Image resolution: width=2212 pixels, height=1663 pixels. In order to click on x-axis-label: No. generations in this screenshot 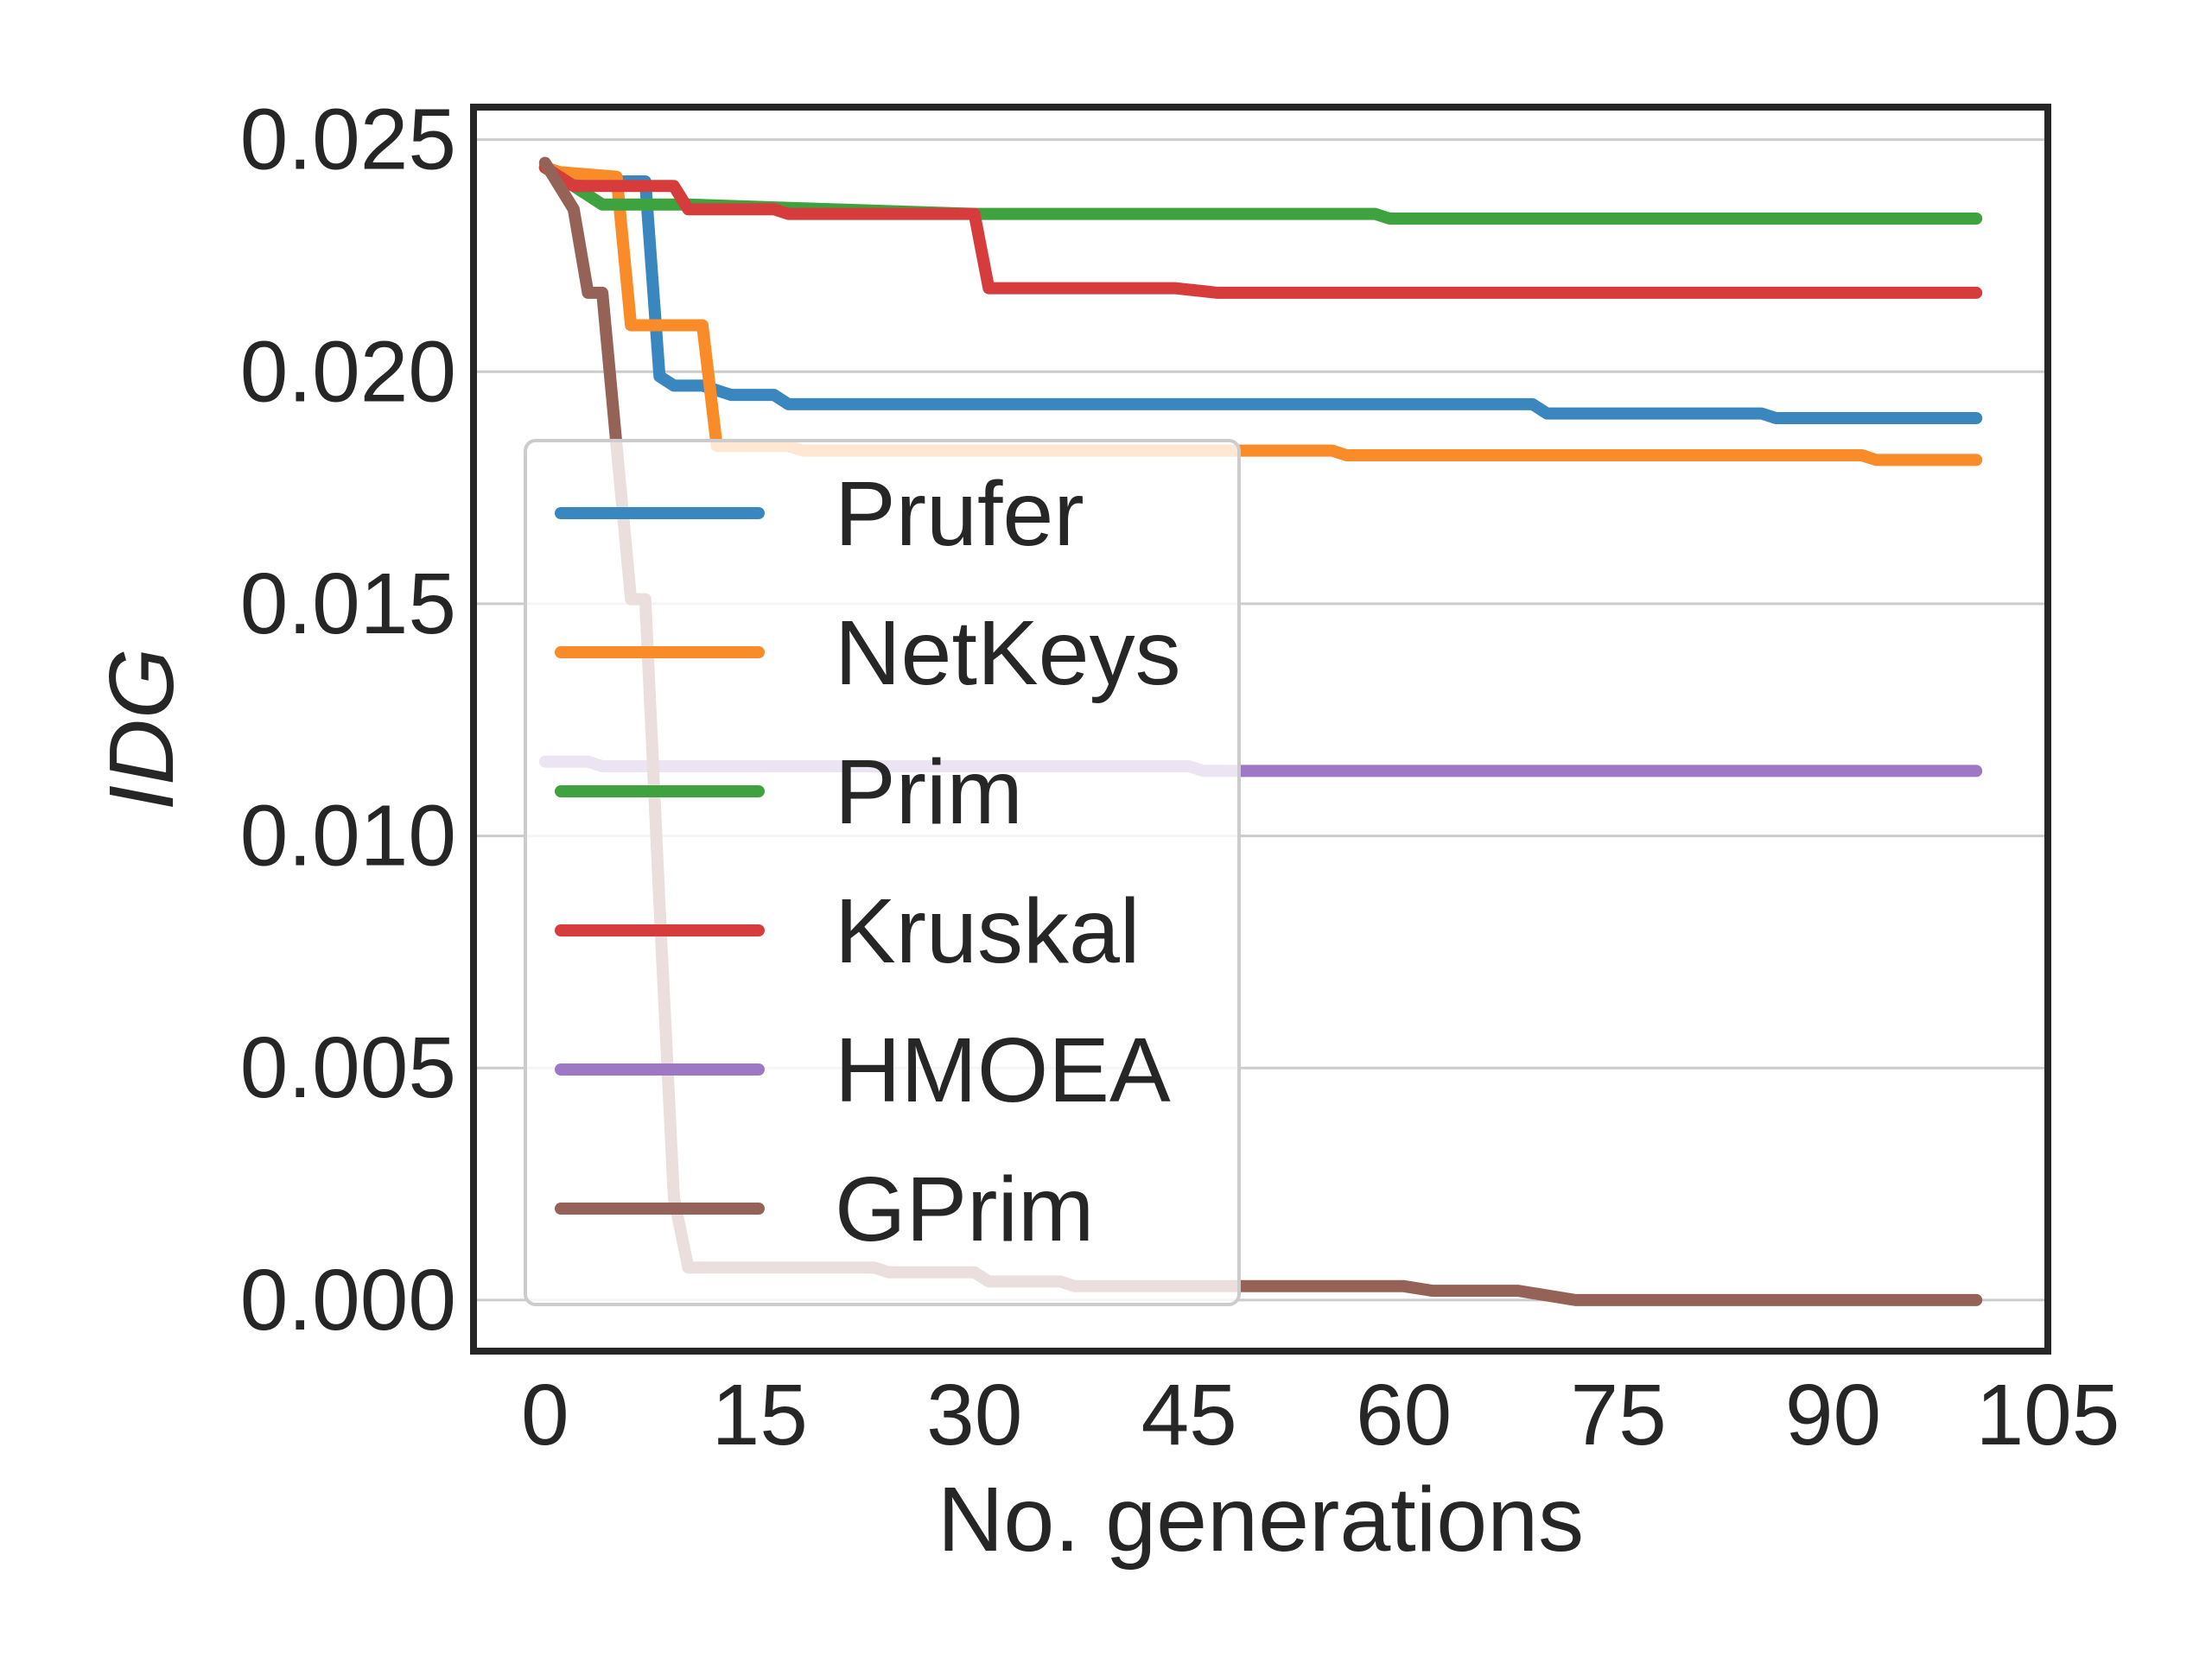, I will do `click(1261, 1520)`.